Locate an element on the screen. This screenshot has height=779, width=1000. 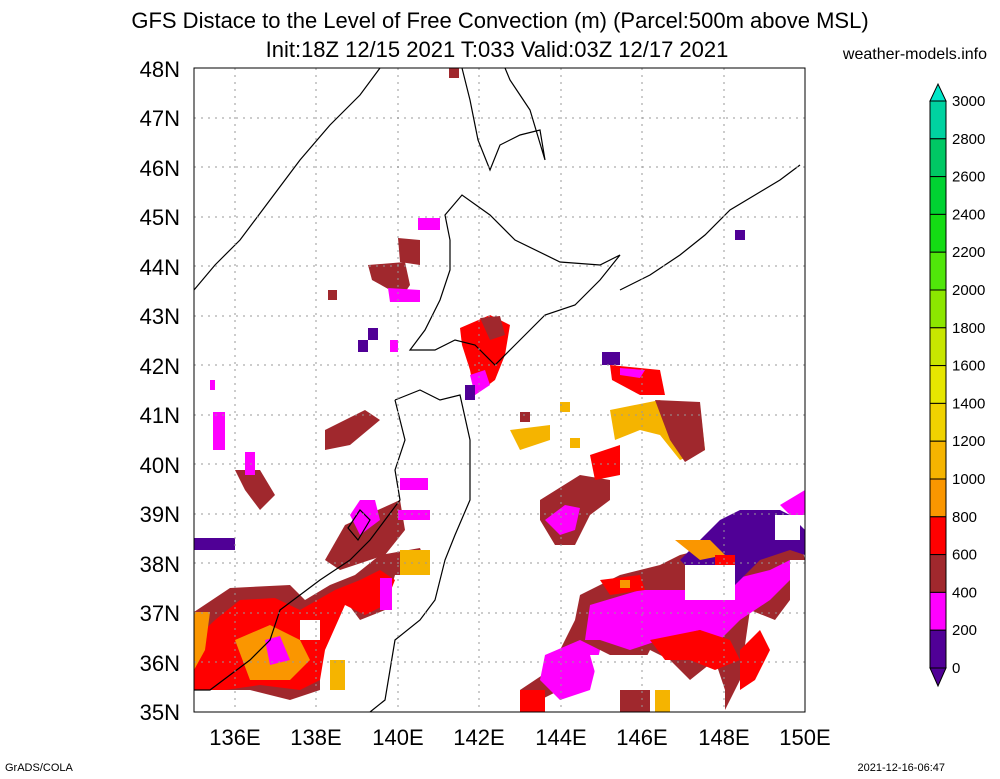
colorbar-label: 2400 is located at coordinates (968, 214).